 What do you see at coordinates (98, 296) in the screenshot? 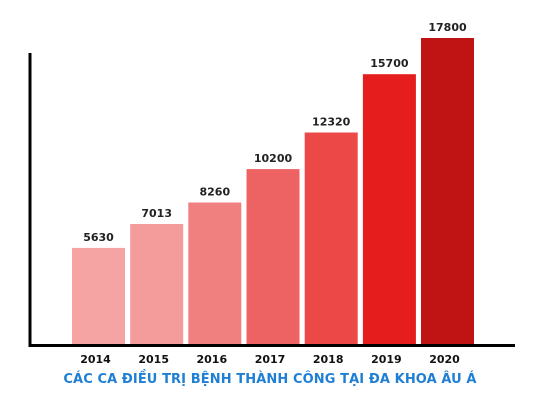
I see `bar-2014` at bounding box center [98, 296].